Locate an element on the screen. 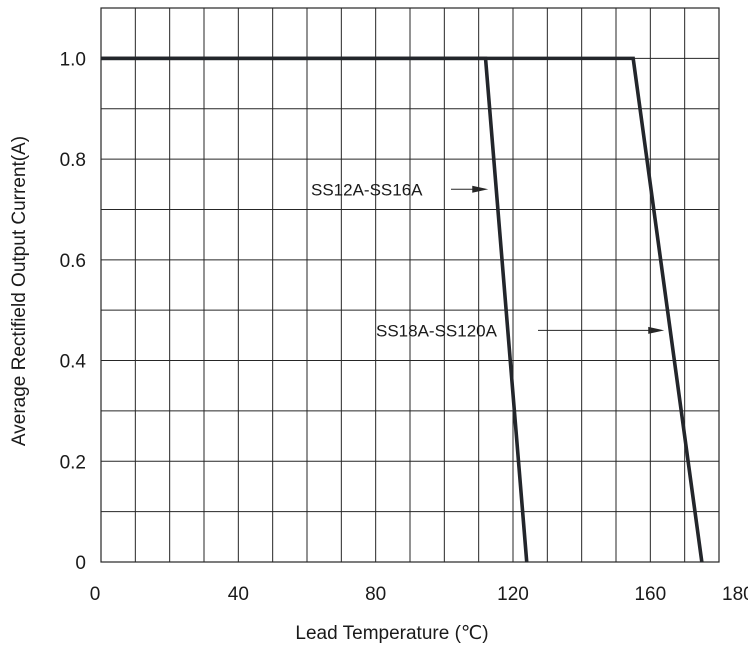 Image resolution: width=748 pixels, height=646 pixels. y-tick-label: 0.2 is located at coordinates (73, 462).